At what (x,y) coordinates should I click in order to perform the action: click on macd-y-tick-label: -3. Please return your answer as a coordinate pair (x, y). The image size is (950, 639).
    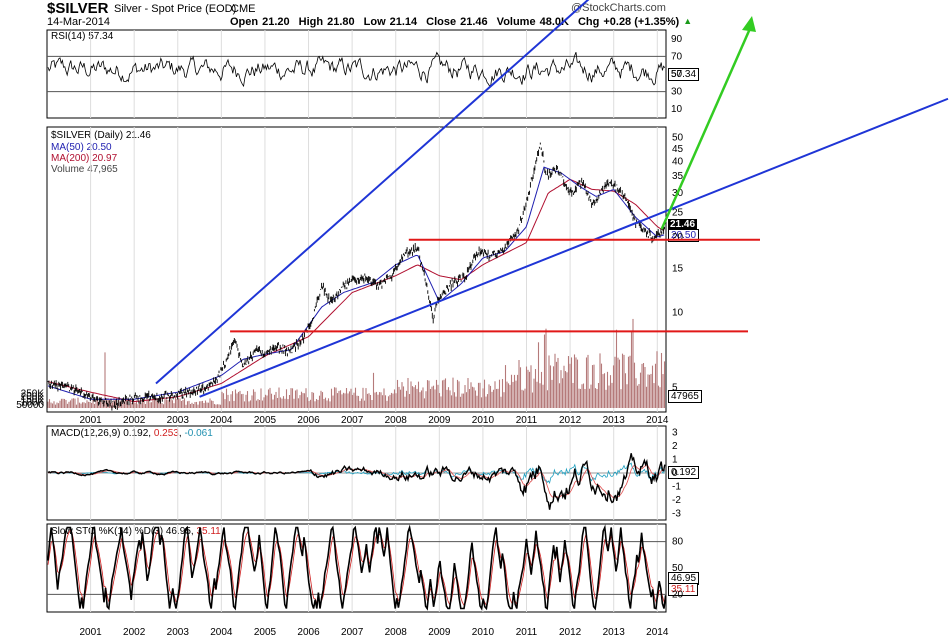
    Looking at the image, I should click on (676, 513).